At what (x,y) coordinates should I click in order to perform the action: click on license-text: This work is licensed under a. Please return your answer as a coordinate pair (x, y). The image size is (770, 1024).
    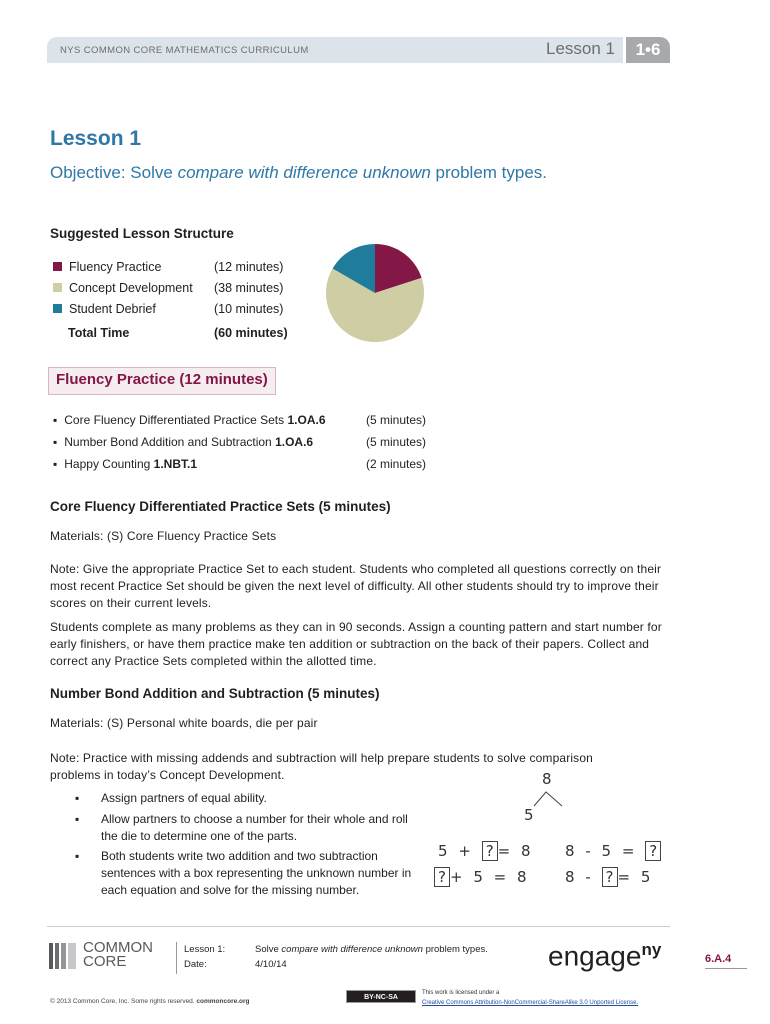
    Looking at the image, I should click on (461, 993).